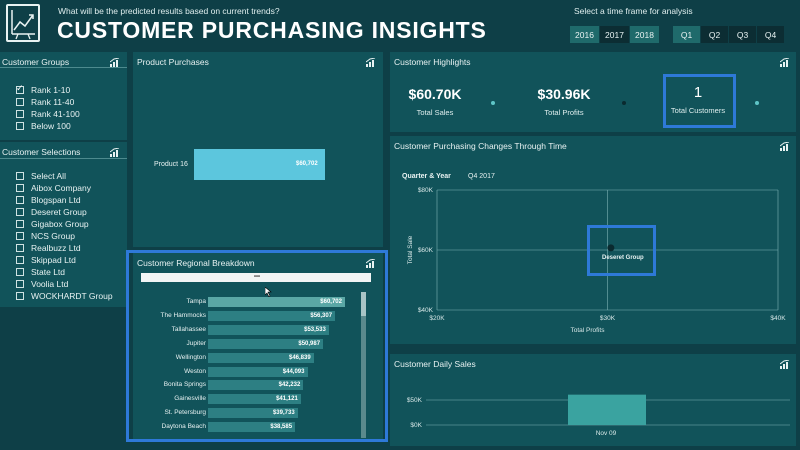 This screenshot has height=450, width=800. I want to click on selection-option: State Ltd, so click(40, 271).